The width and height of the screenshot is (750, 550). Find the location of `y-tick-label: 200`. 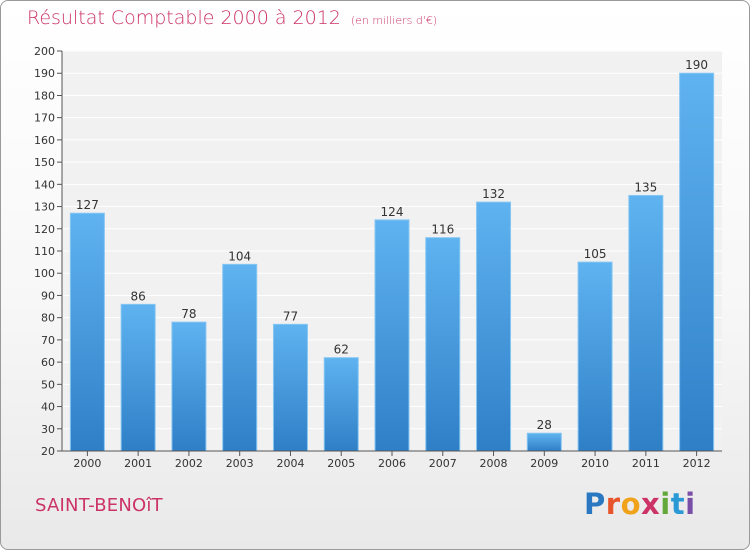

y-tick-label: 200 is located at coordinates (44, 51).